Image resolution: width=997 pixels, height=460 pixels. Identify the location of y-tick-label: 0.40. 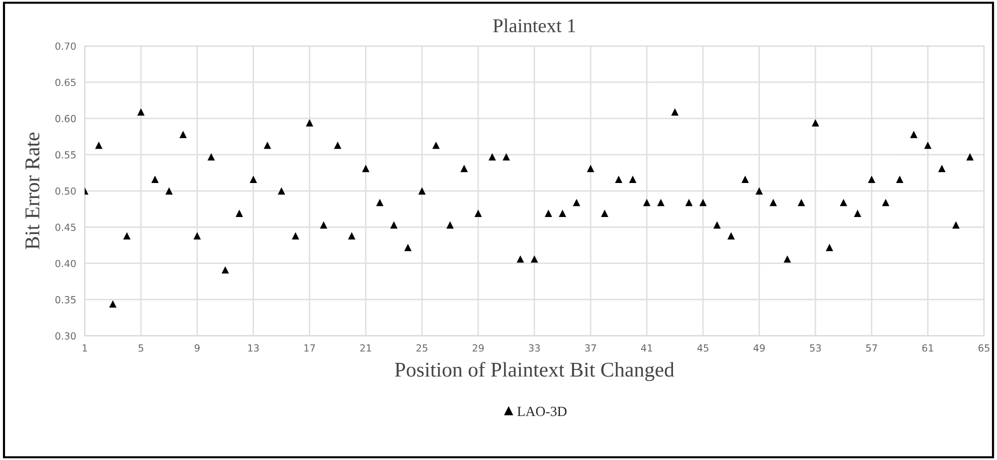
(65, 264).